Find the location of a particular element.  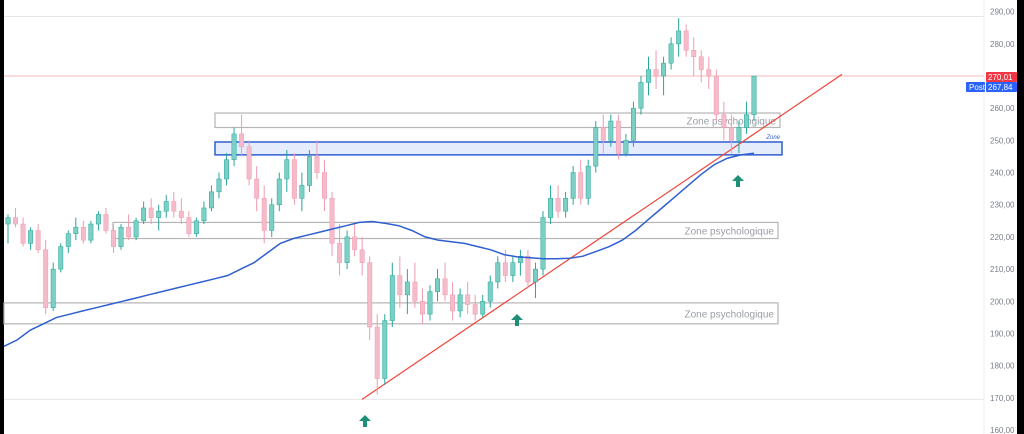

zone-label: Zone is located at coordinates (772, 138).